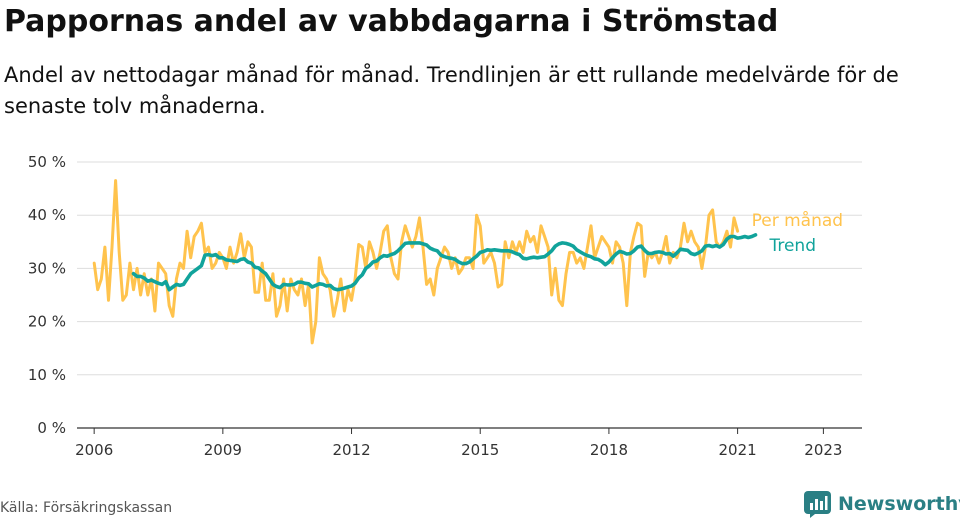  I want to click on x-axis-ticks: 2006 2009 2012 2015 2018 2021 2023, so click(458, 443).